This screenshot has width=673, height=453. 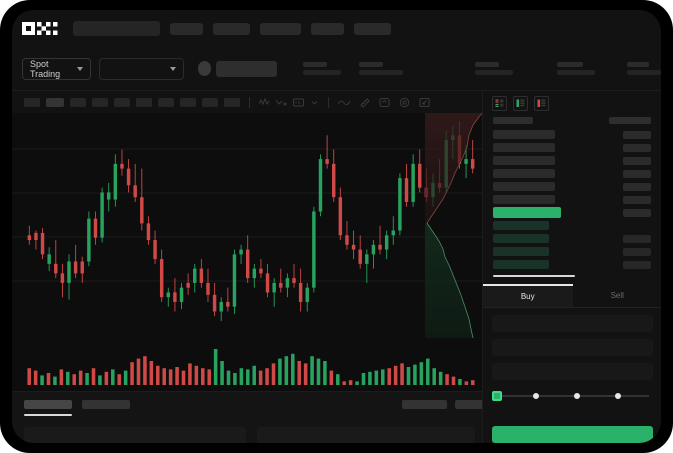 What do you see at coordinates (520, 103) in the screenshot?
I see `orderbook-bids-icon` at bounding box center [520, 103].